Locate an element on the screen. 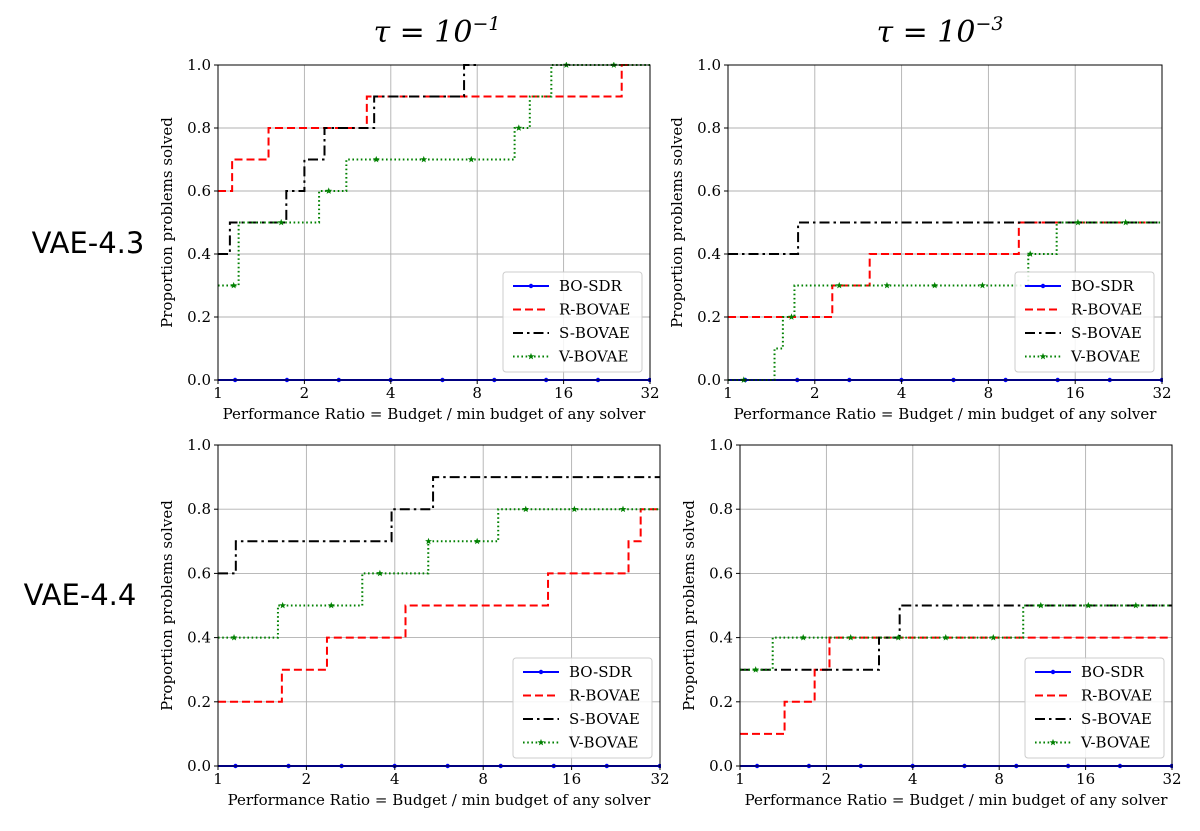 This screenshot has width=1200, height=831. x-tick-label: 8 is located at coordinates (999, 779).